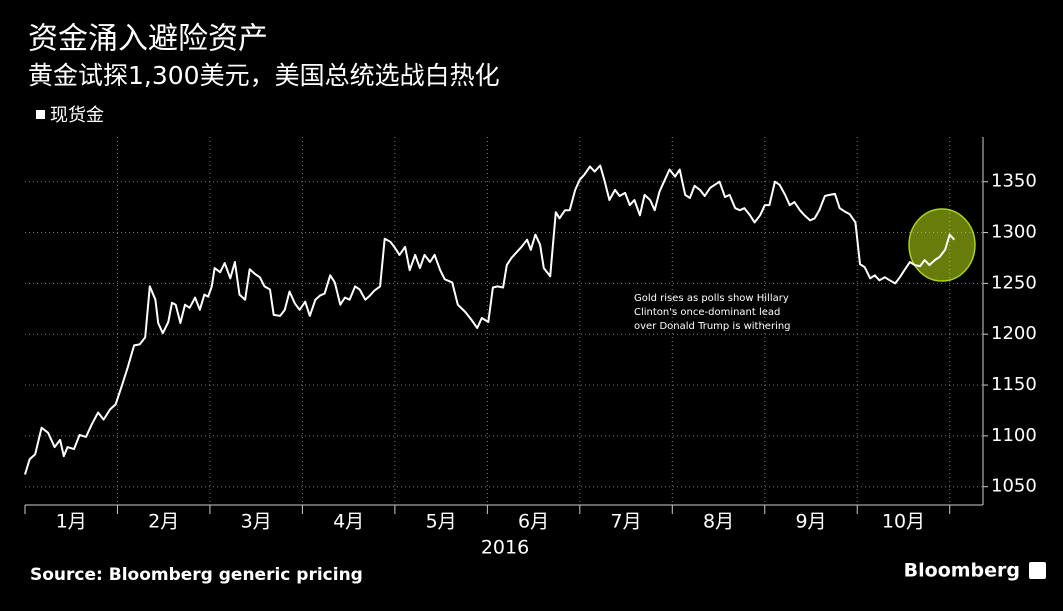  What do you see at coordinates (148, 39) in the screenshot?
I see `chart-title: 资金涌入避险资产` at bounding box center [148, 39].